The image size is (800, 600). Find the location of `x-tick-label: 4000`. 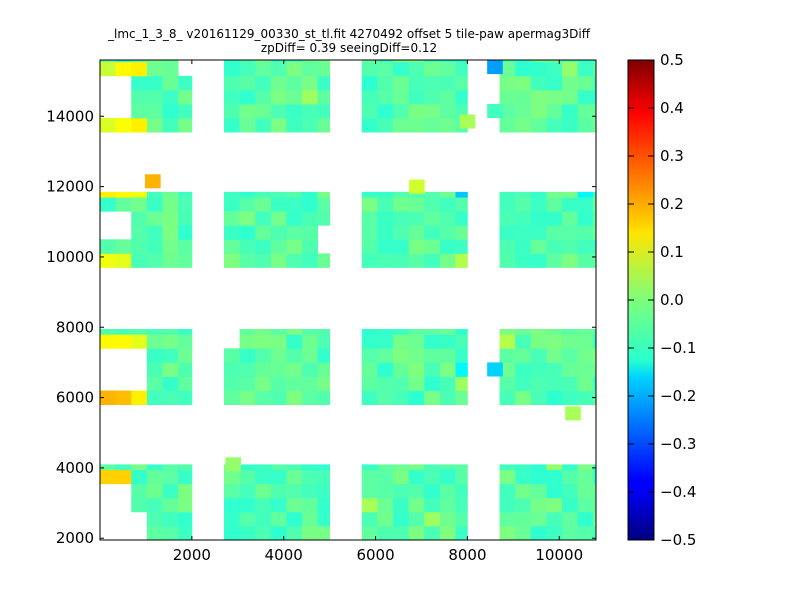

x-tick-label: 4000 is located at coordinates (284, 555).